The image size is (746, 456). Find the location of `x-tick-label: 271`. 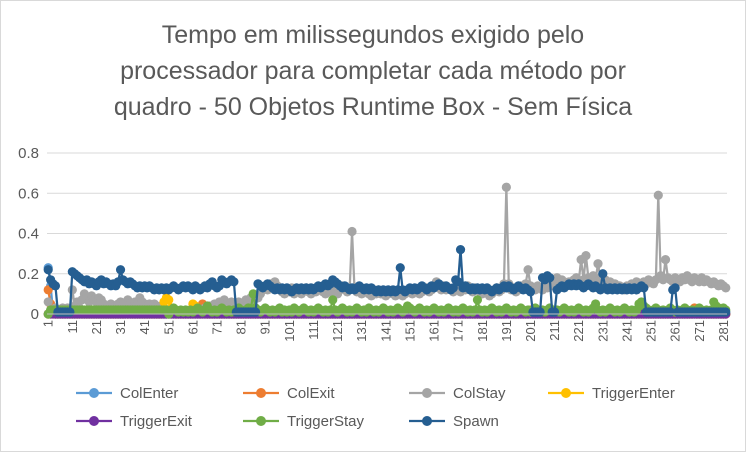

x-tick-label: 271 is located at coordinates (699, 331).